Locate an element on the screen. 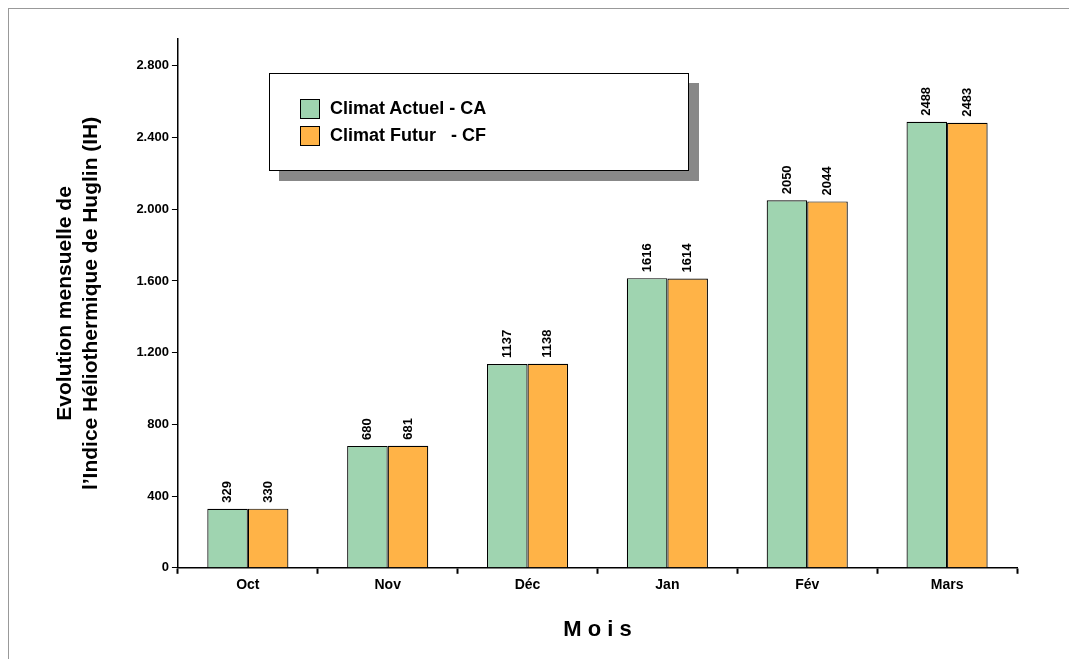  data-label: 329 is located at coordinates (227, 492).